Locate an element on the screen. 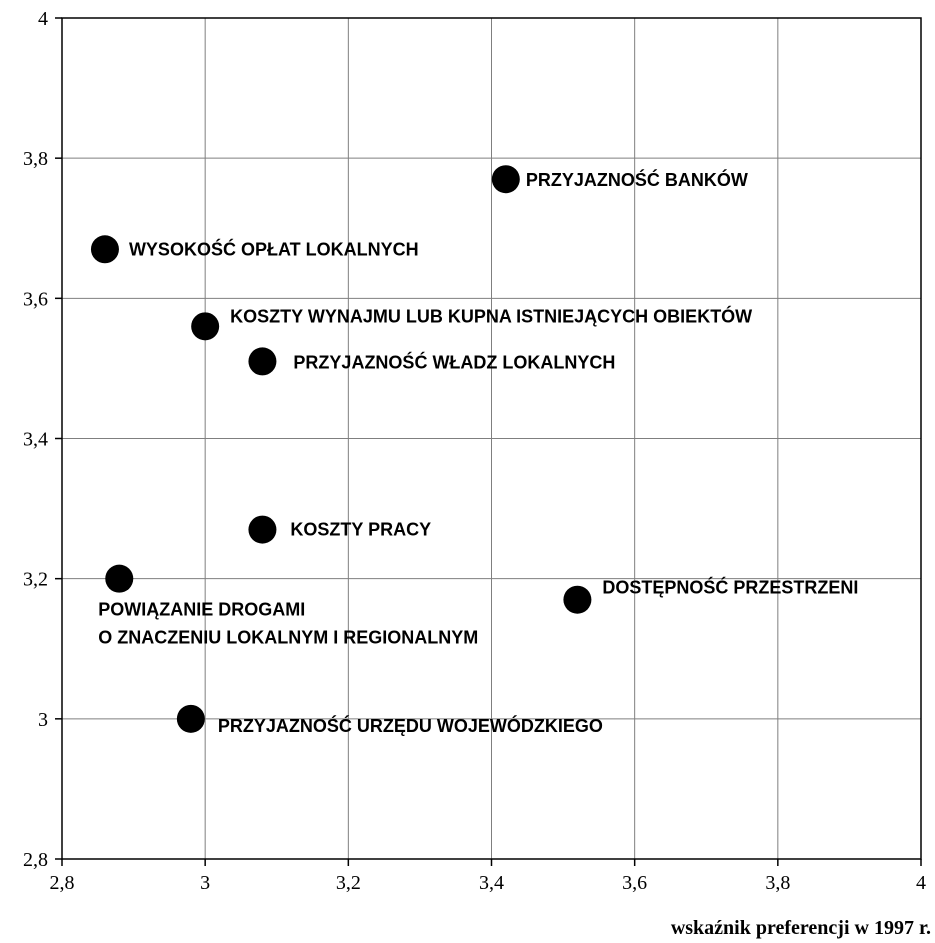 This screenshot has width=935, height=943. x-tick-label: 2,8 is located at coordinates (62, 883).